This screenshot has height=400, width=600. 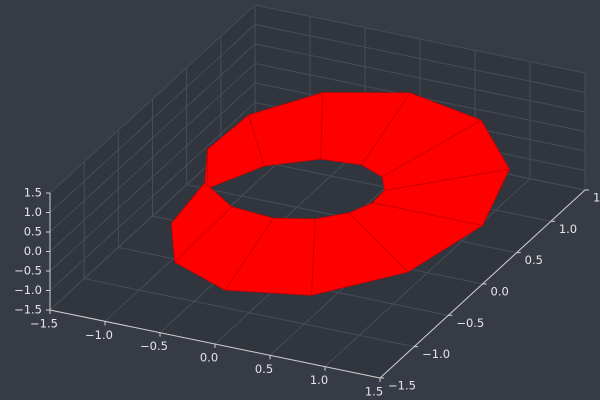 I want to click on x-tick-label: 1.0, so click(x=319, y=380).